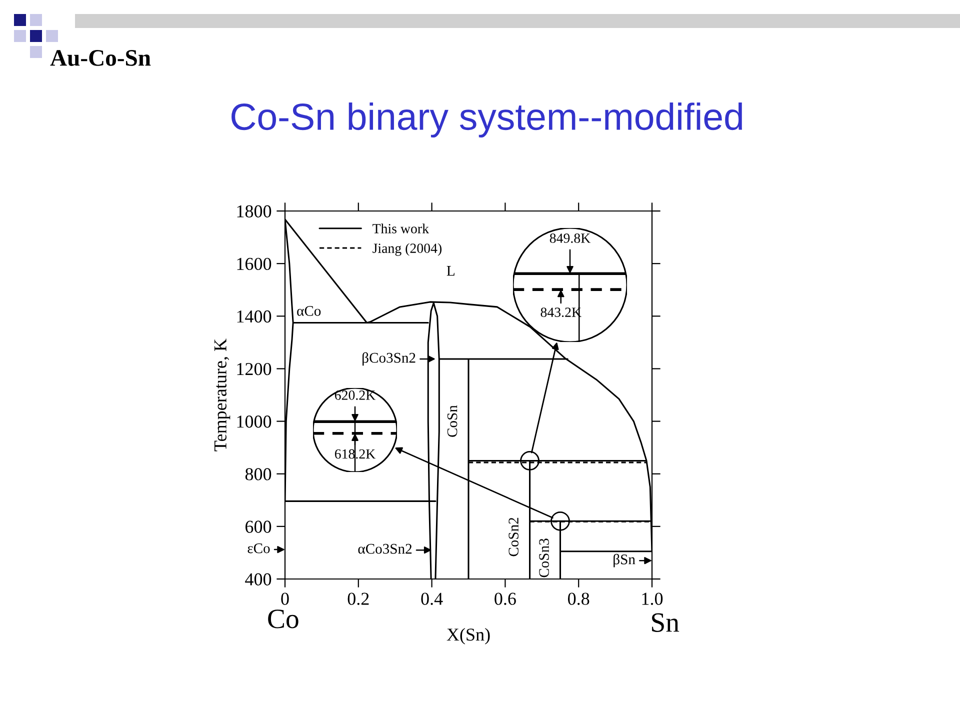 The image size is (960, 720). What do you see at coordinates (254, 316) in the screenshot?
I see `y-tick-label: 1400` at bounding box center [254, 316].